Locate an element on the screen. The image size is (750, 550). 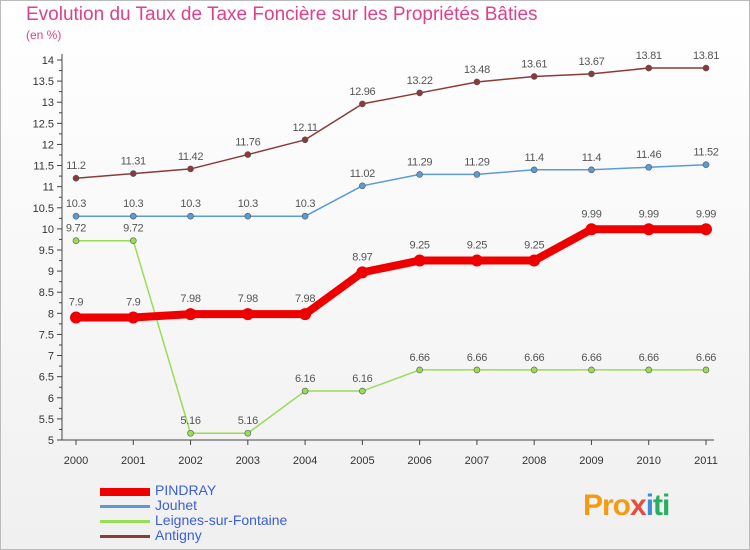
data-label: 7.98 is located at coordinates (190, 299).